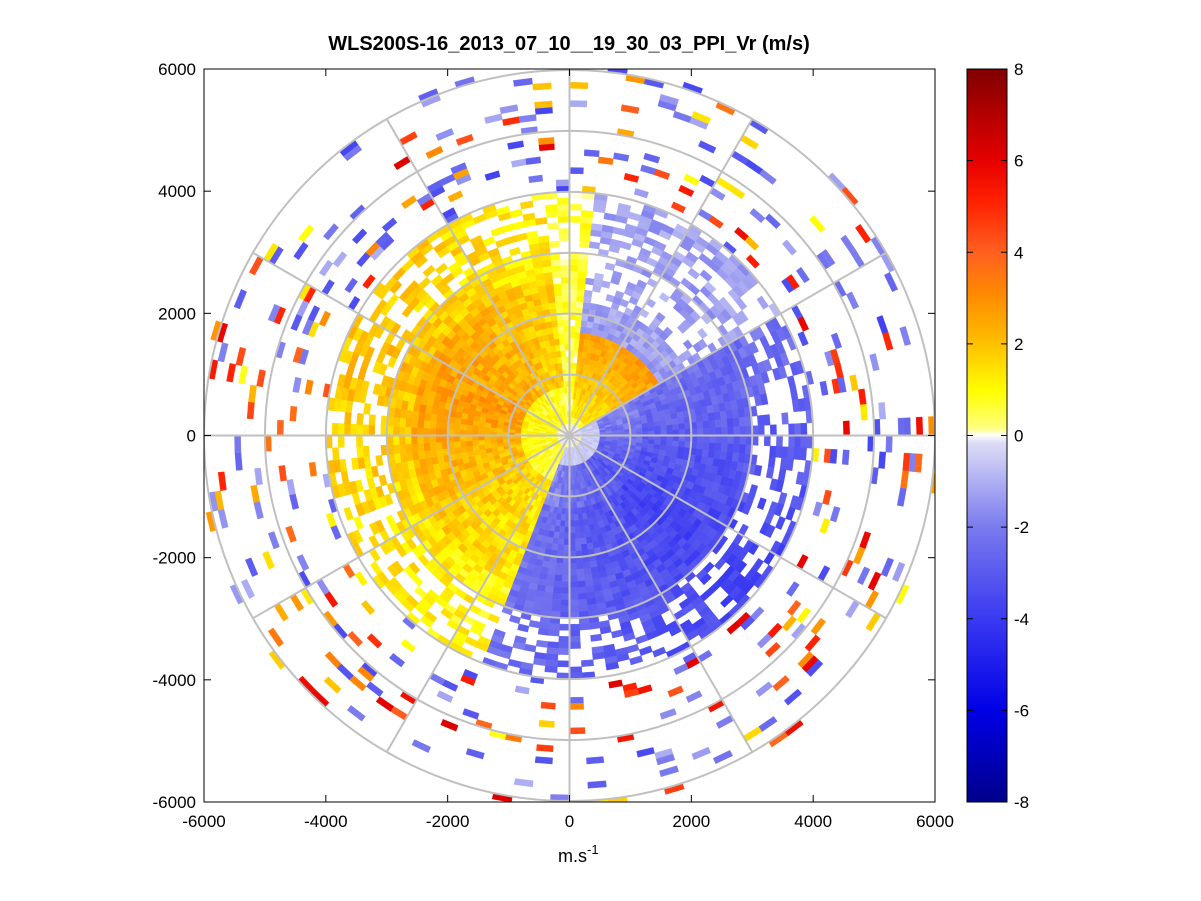 This screenshot has height=901, width=1201. Describe the element at coordinates (177, 191) in the screenshot. I see `y-tick-label: 4000` at that location.